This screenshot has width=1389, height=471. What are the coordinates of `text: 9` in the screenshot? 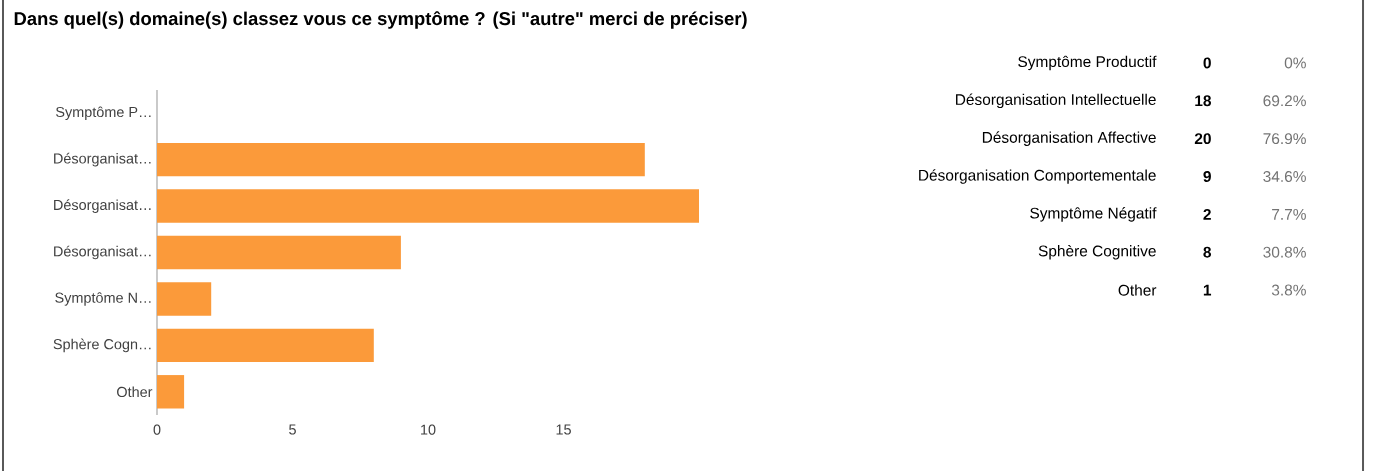 It's located at (1207, 176).